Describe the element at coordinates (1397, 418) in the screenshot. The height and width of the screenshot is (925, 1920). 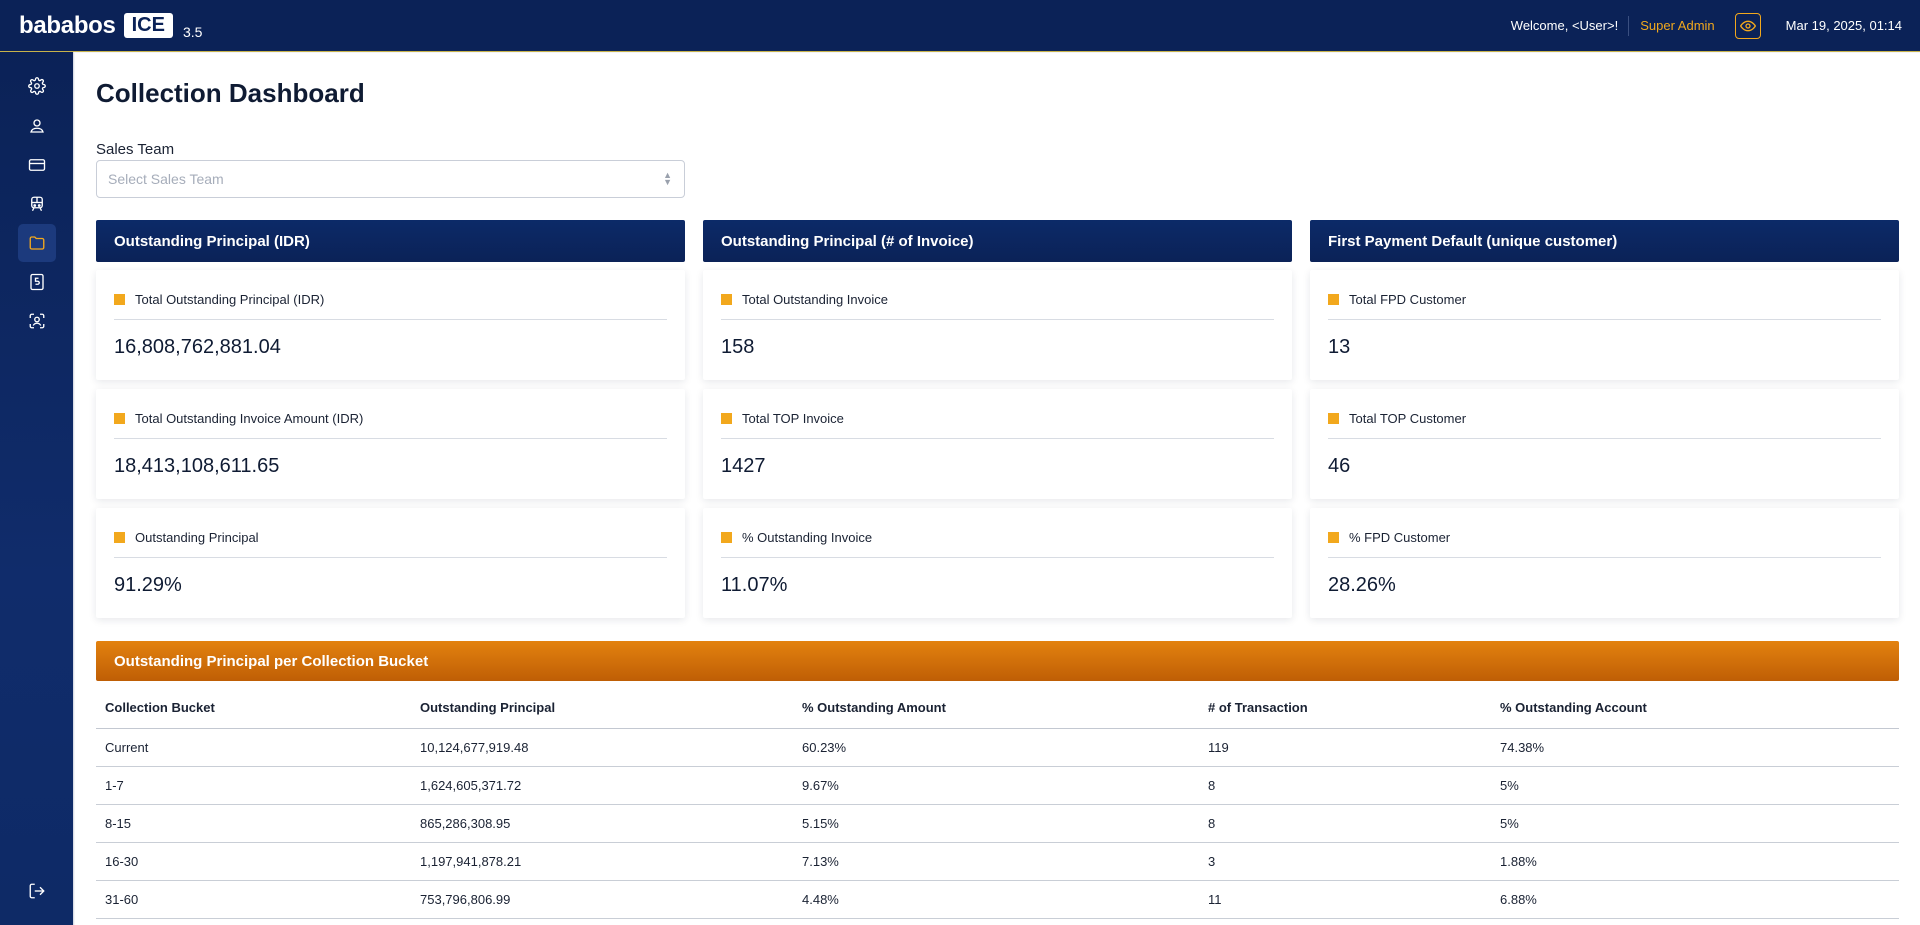
I see `metric-label: Total TOP Customer` at that location.